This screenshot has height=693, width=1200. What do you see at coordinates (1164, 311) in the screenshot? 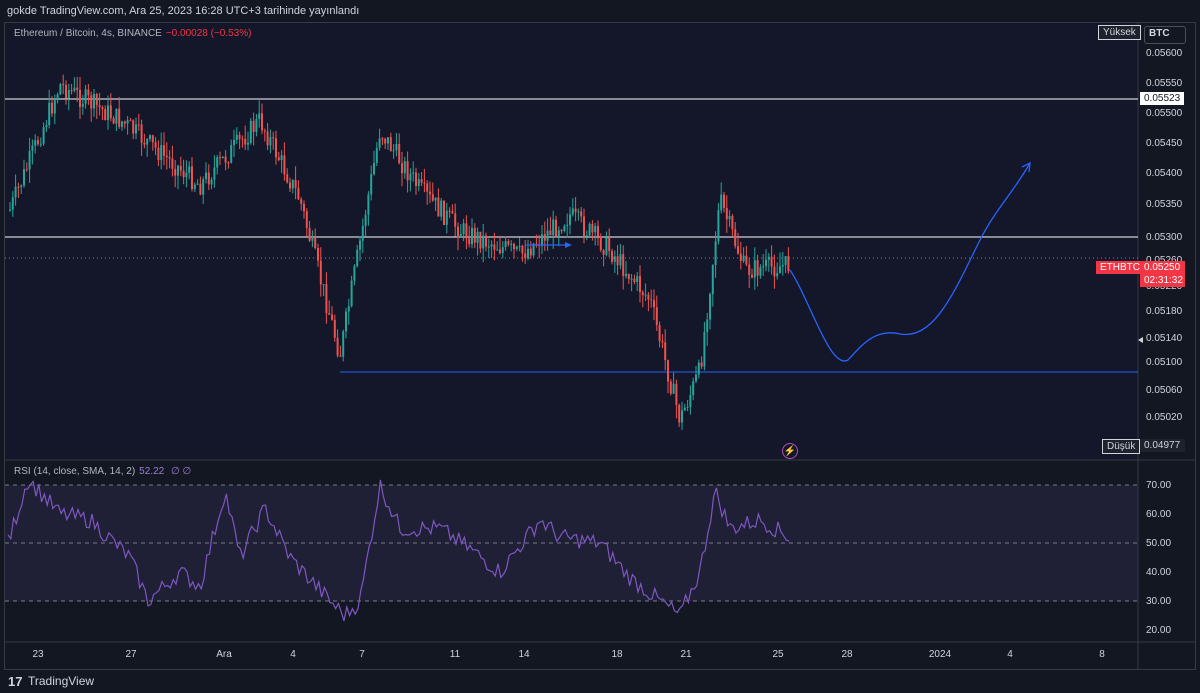
I see `price-axis-label: 0.05180` at bounding box center [1164, 311].